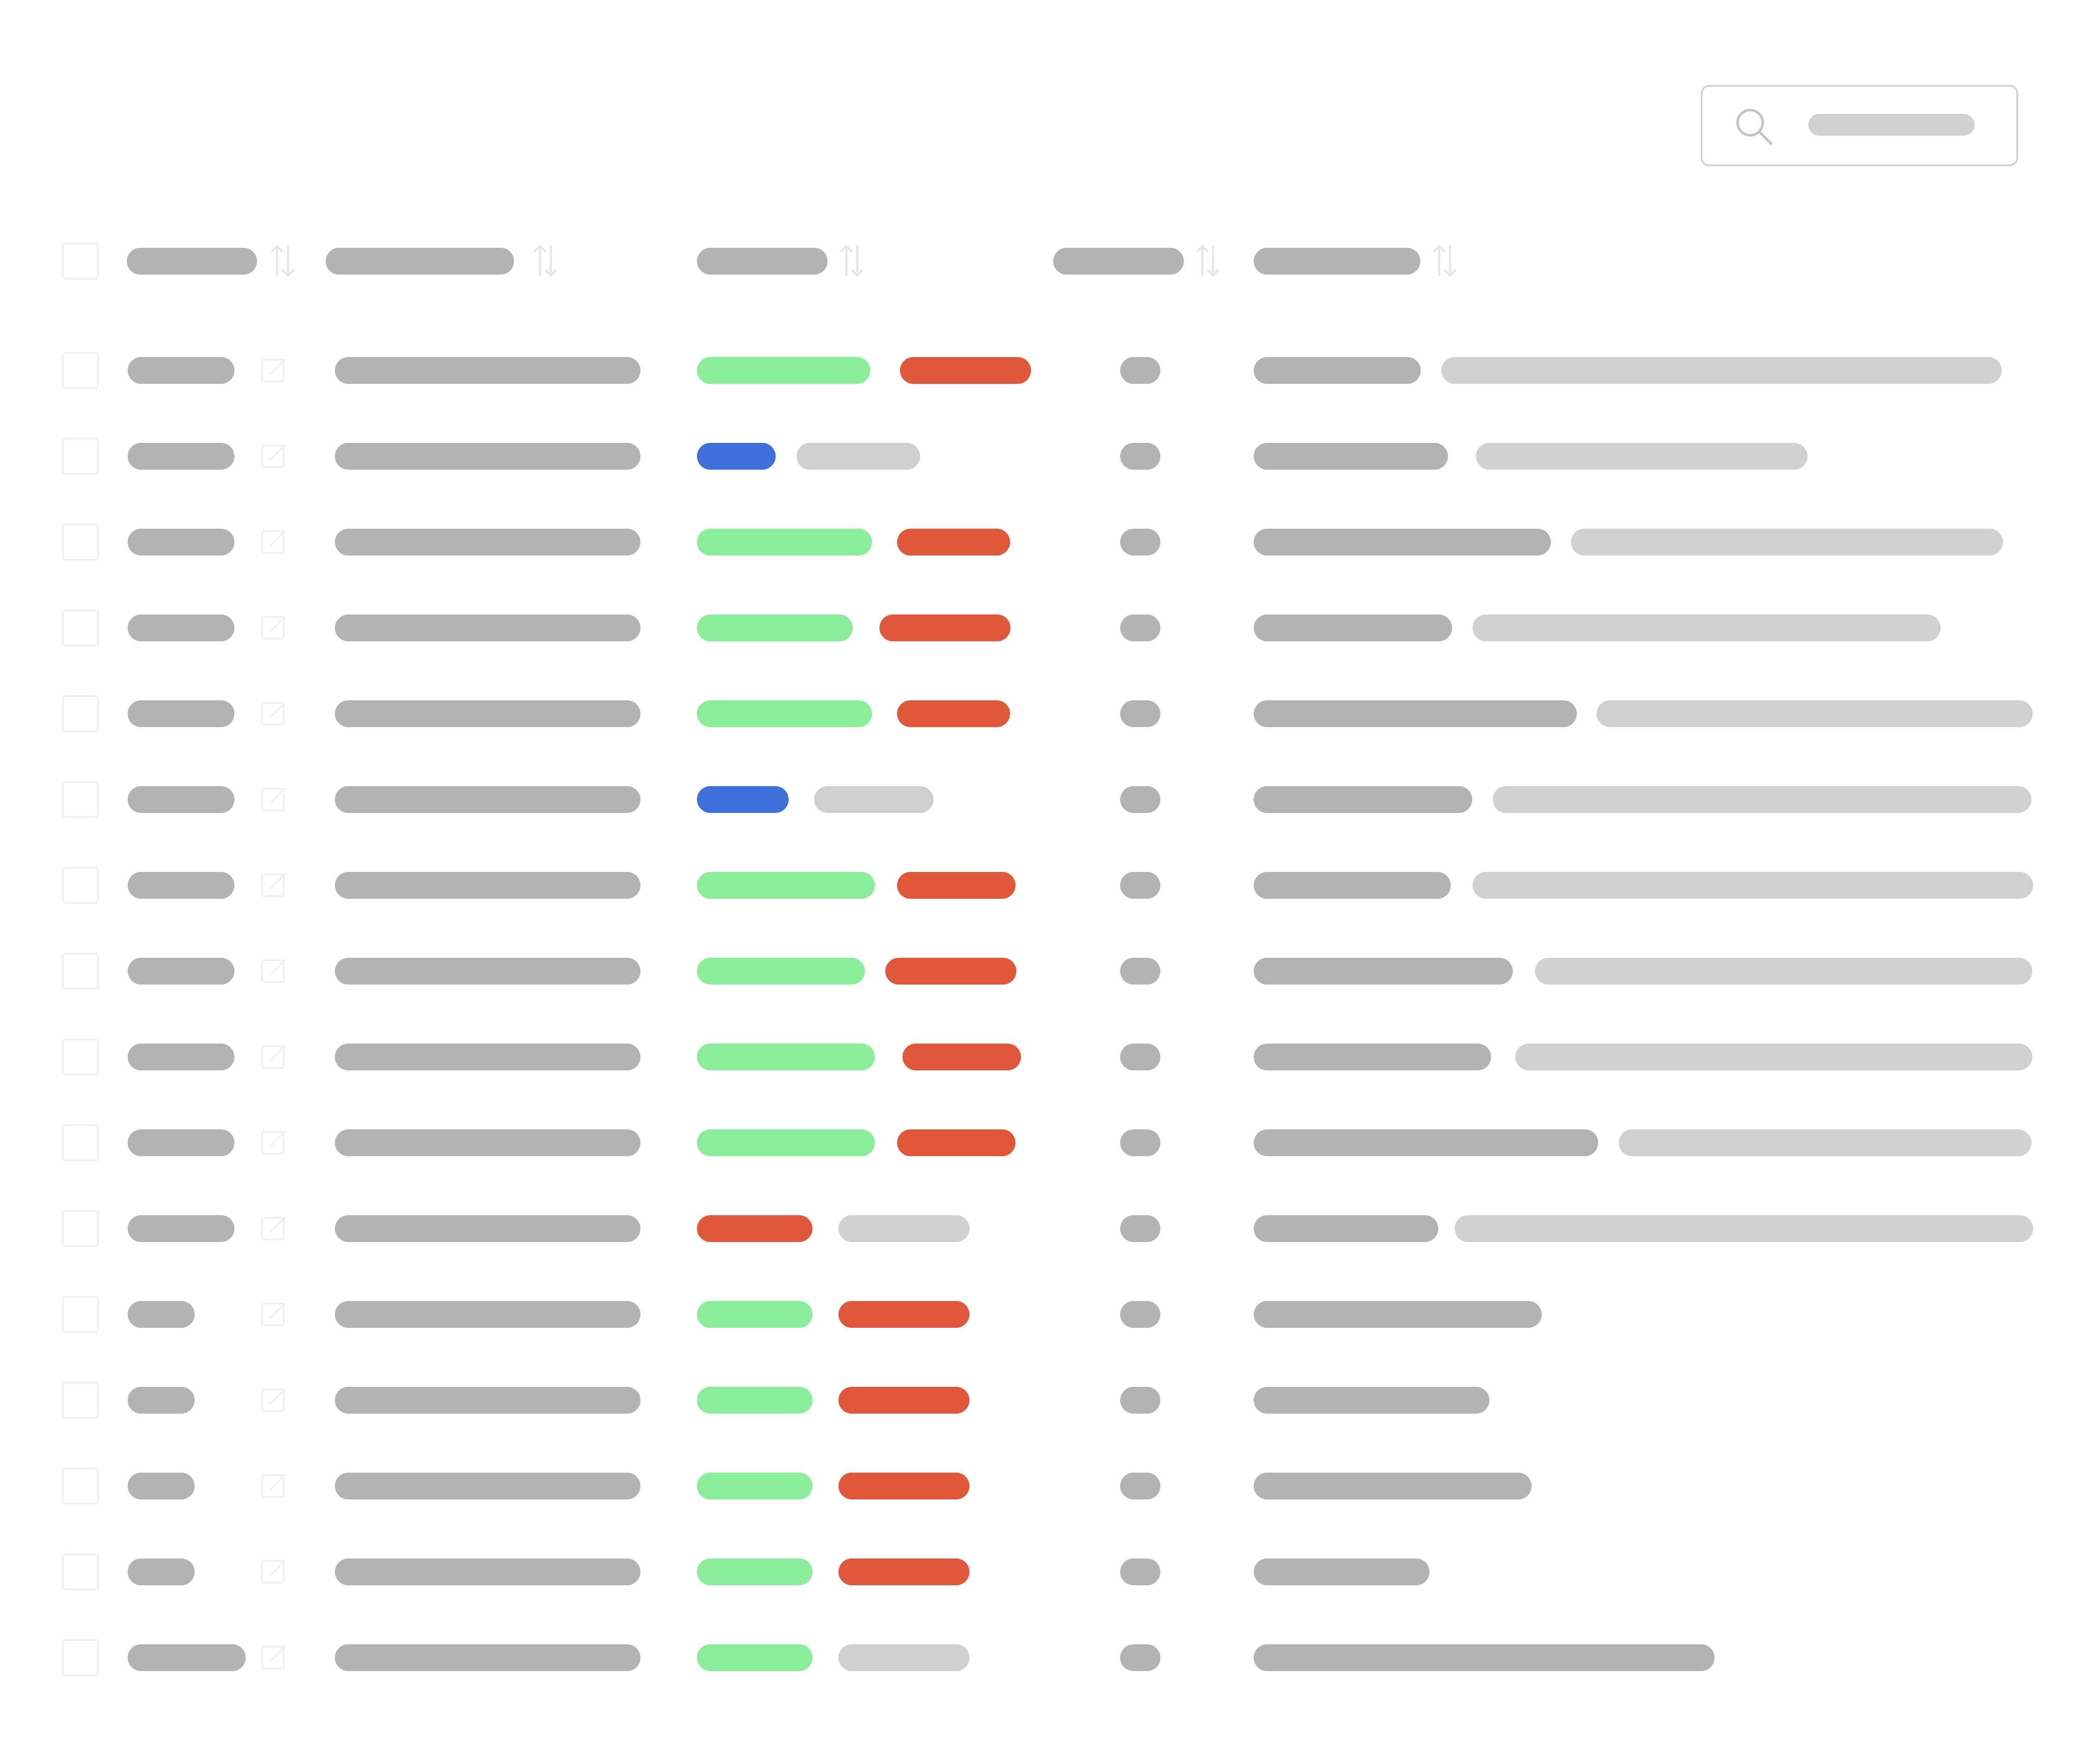  Describe the element at coordinates (192, 261) in the screenshot. I see `column-header-id` at that location.